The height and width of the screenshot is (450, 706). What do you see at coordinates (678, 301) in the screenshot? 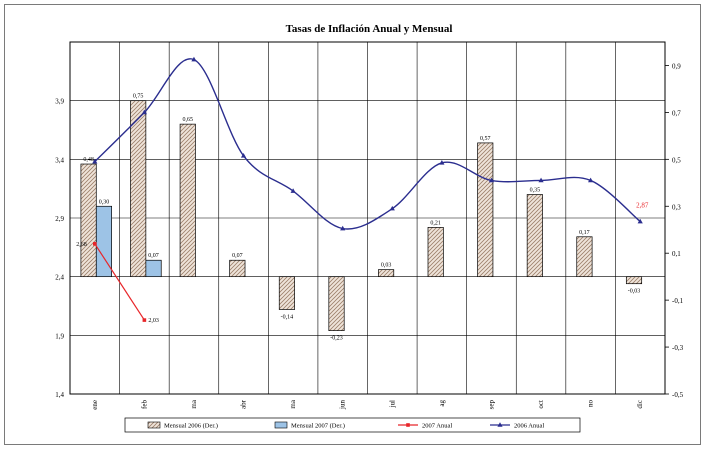
I see `right-tick-label: -0,1` at bounding box center [678, 301].